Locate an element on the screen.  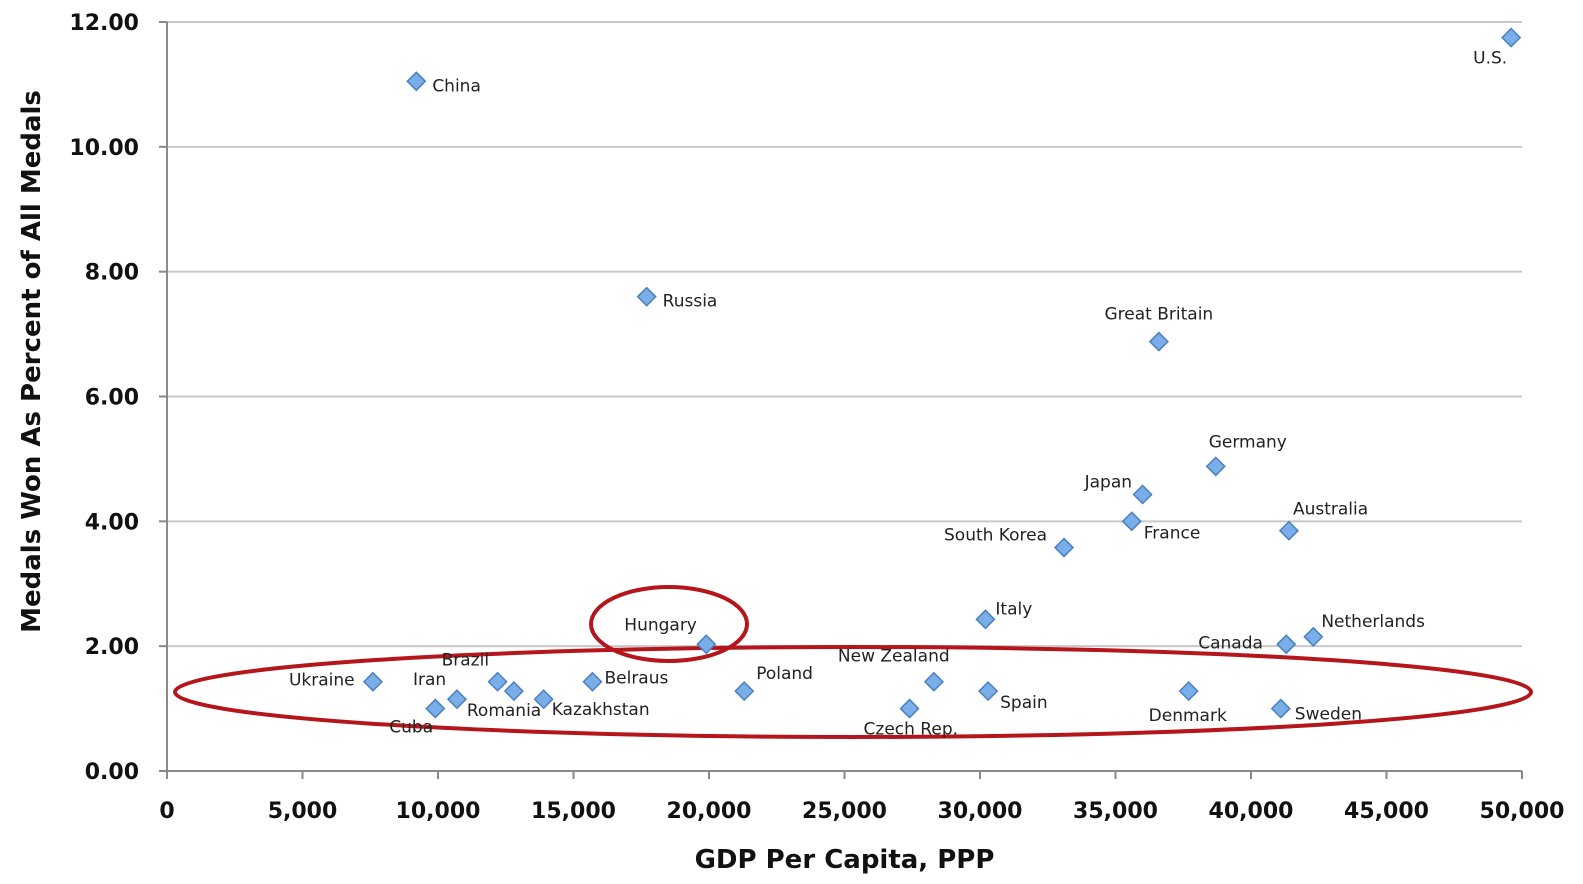
y-axis-title: Medals Won As Percent of All Medals is located at coordinates (32, 361).